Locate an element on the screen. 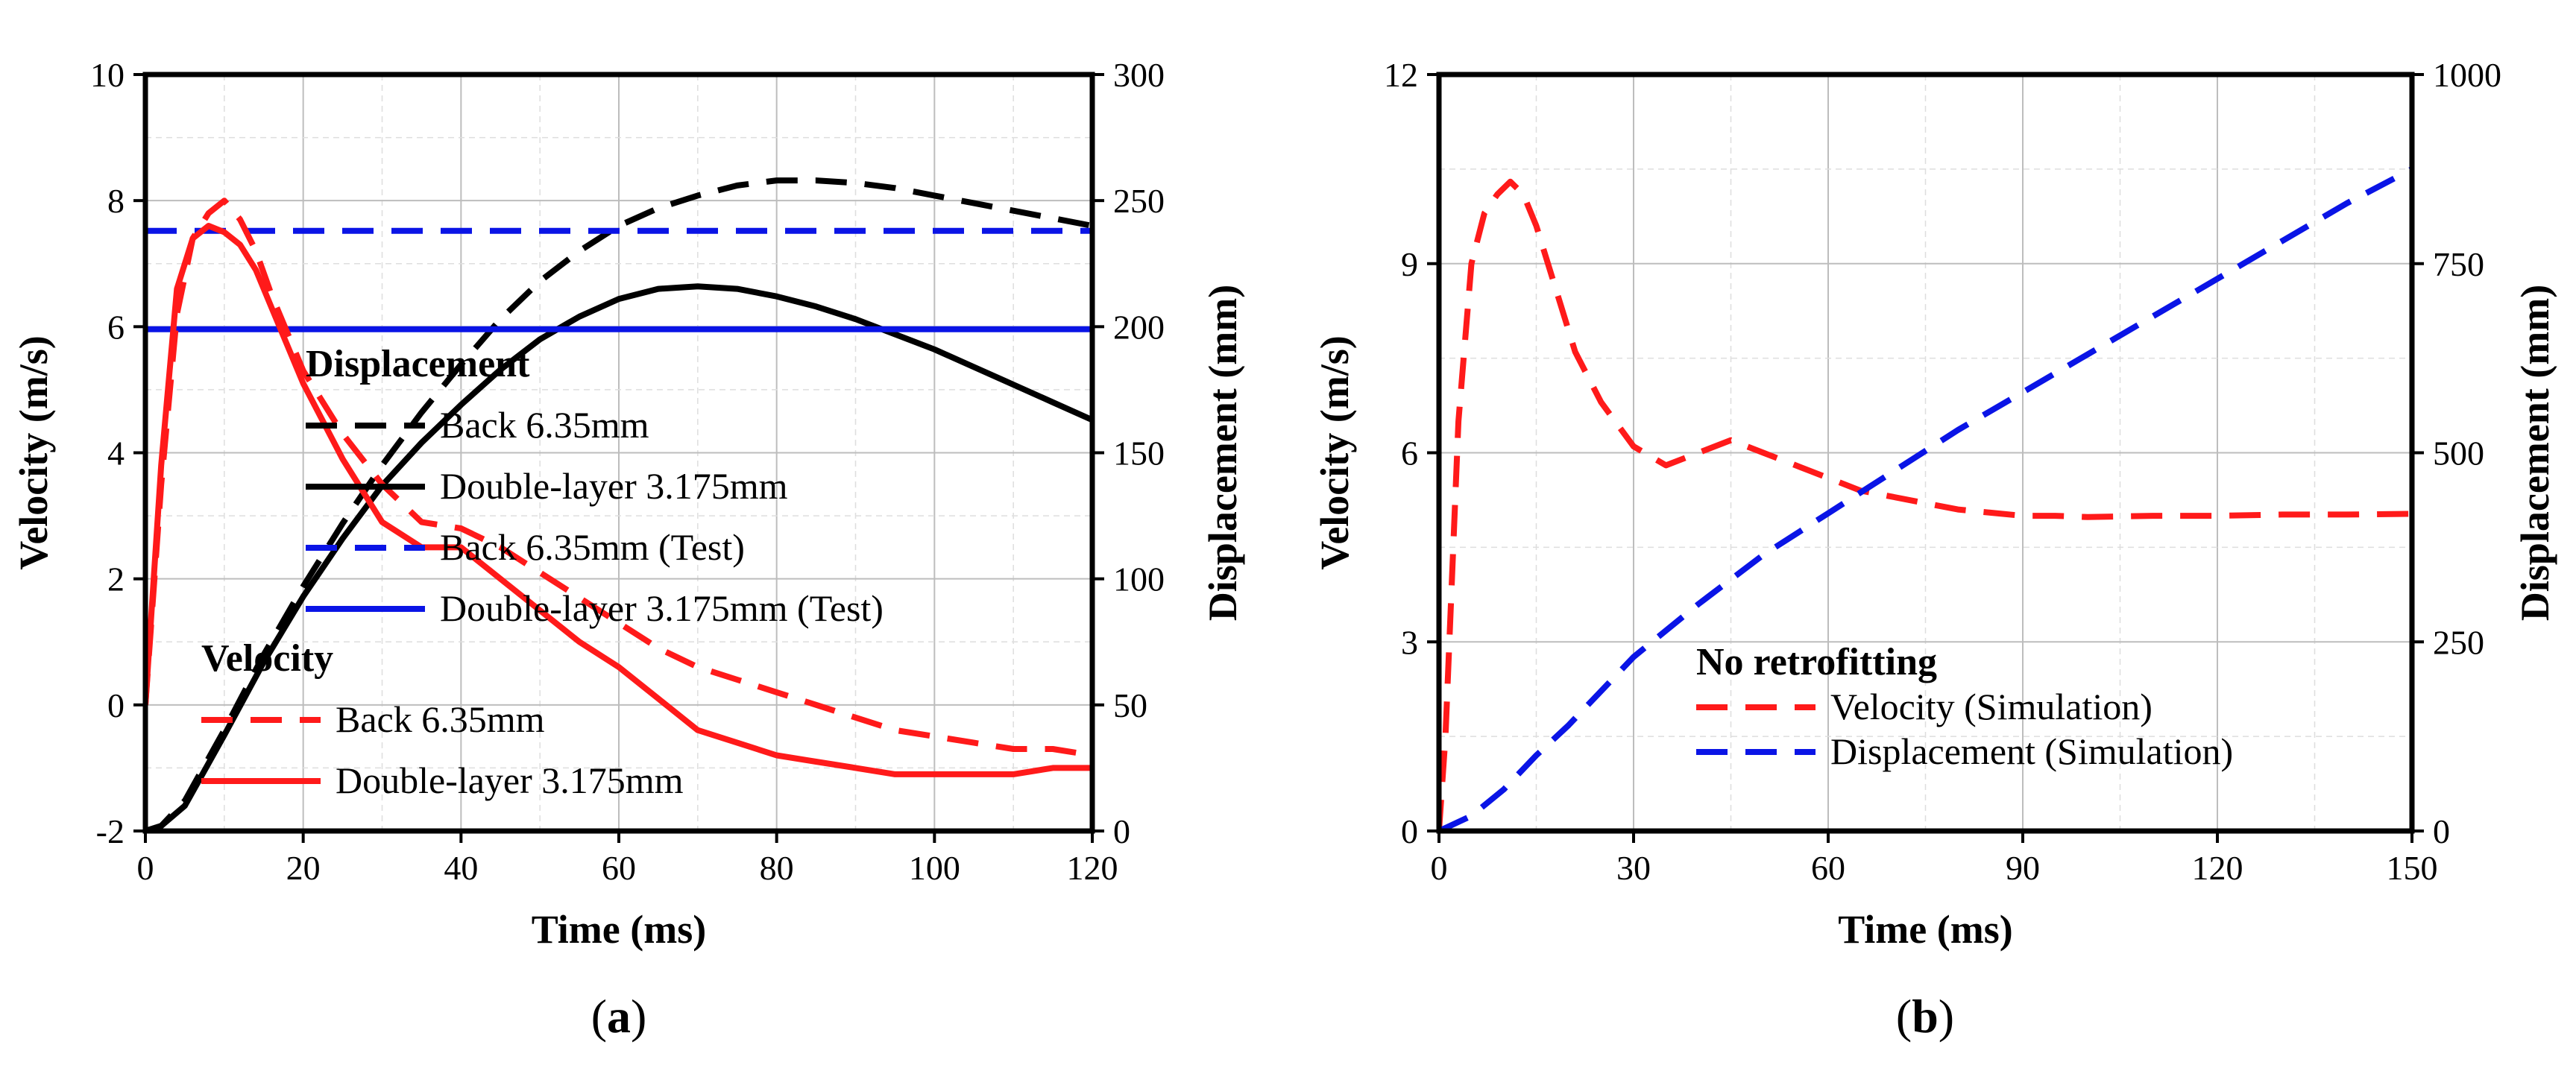 This screenshot has width=2576, height=1065. x-tick-label: 30 is located at coordinates (1633, 868).